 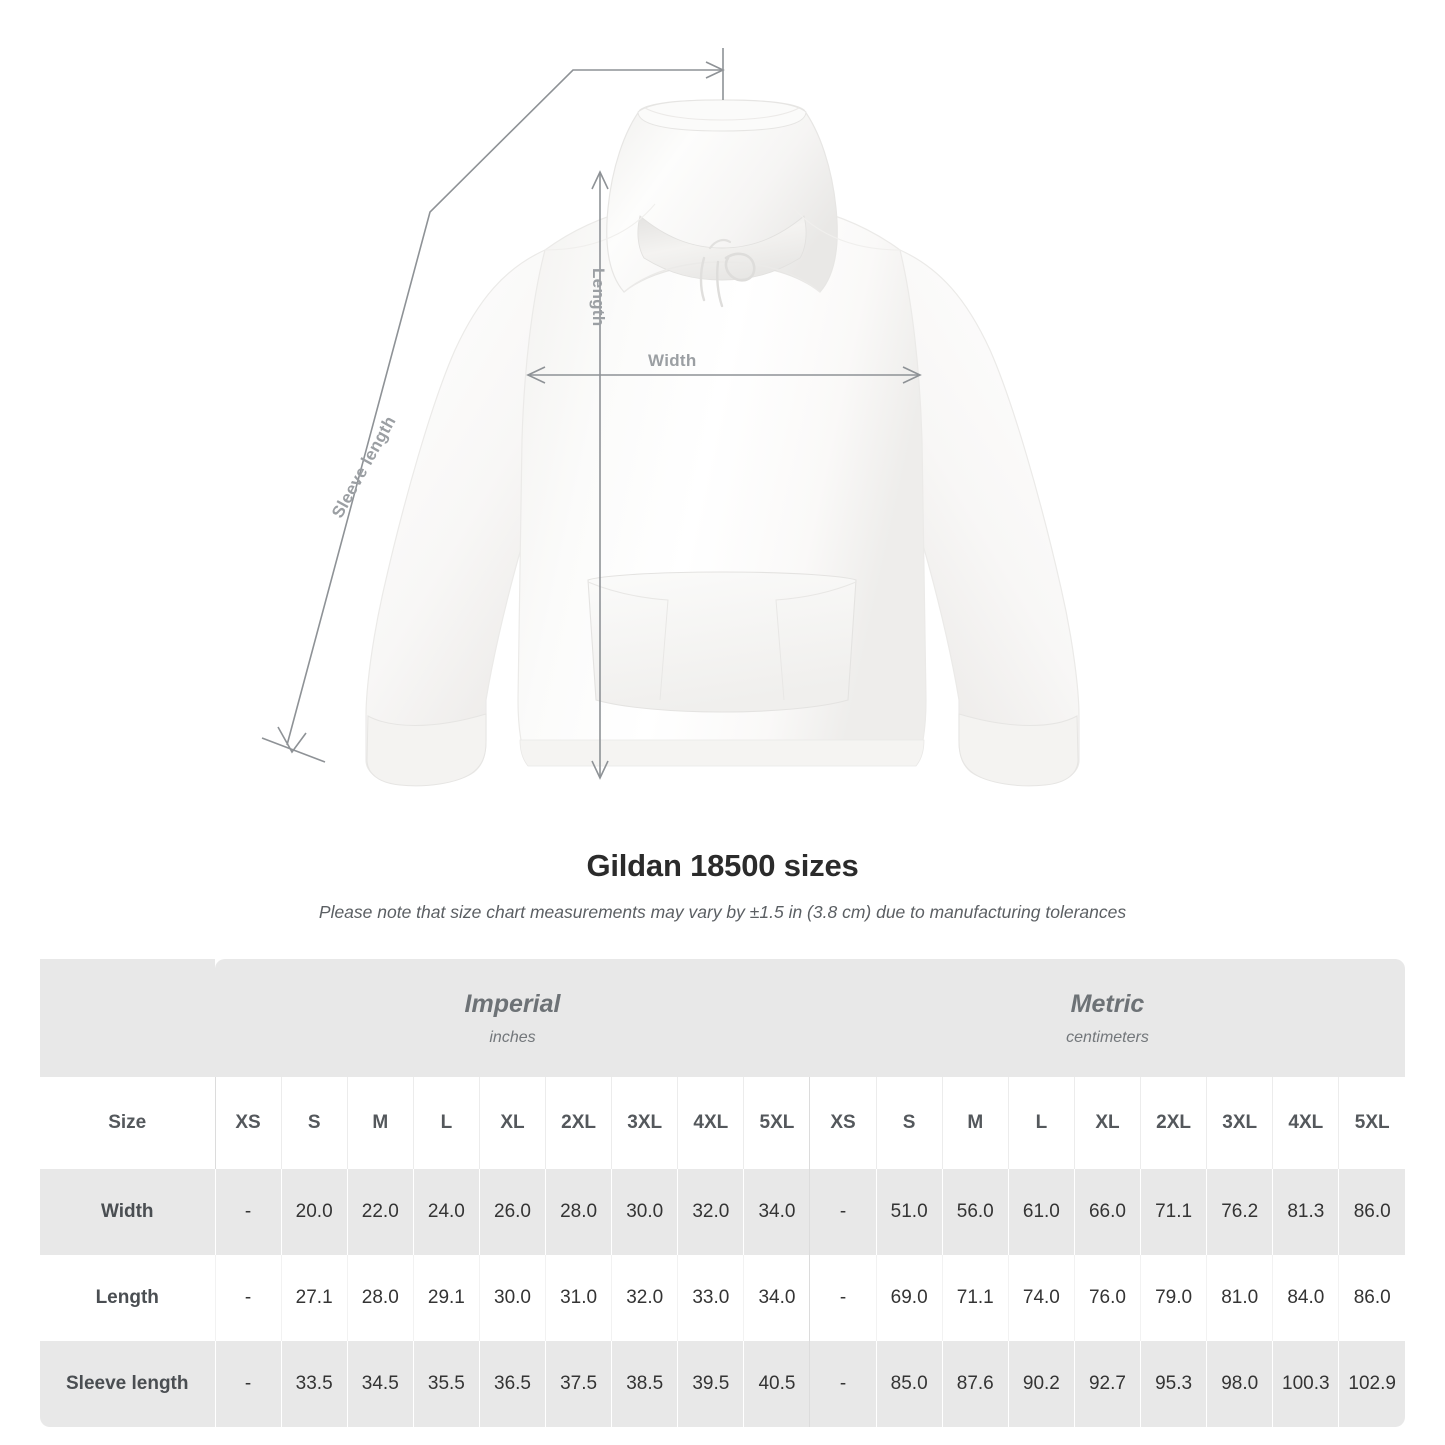 What do you see at coordinates (1371, 1123) in the screenshot?
I see `column-header-metric-5xl: 5XL` at bounding box center [1371, 1123].